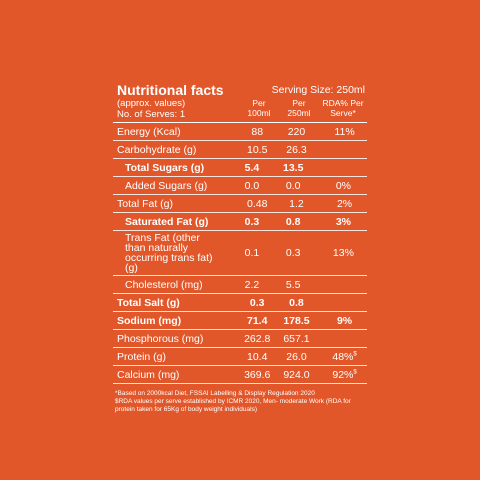 Image resolution: width=480 pixels, height=480 pixels. I want to click on table-row: Cholesterol (mg) 2.2 5.5, so click(240, 285).